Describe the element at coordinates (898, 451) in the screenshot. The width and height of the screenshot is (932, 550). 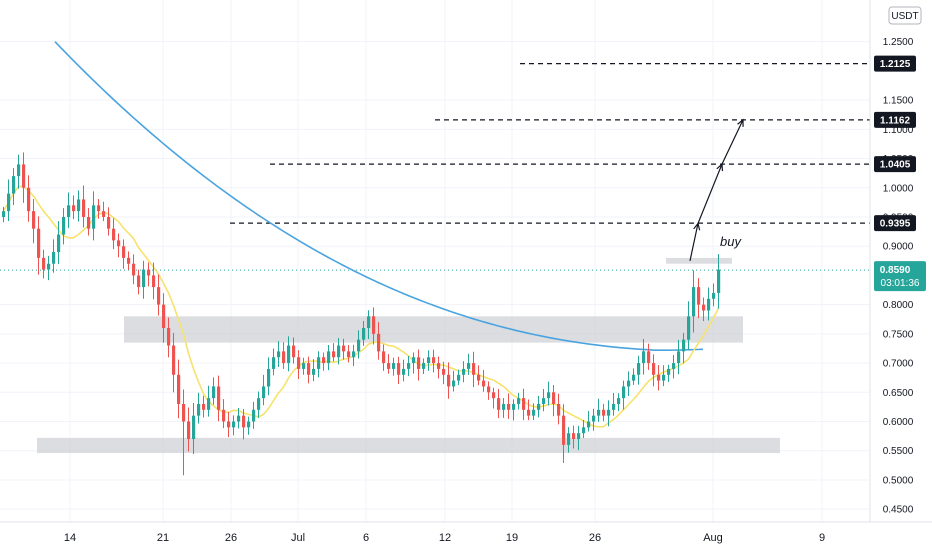
I see `price-tick-label: 0.5500` at that location.